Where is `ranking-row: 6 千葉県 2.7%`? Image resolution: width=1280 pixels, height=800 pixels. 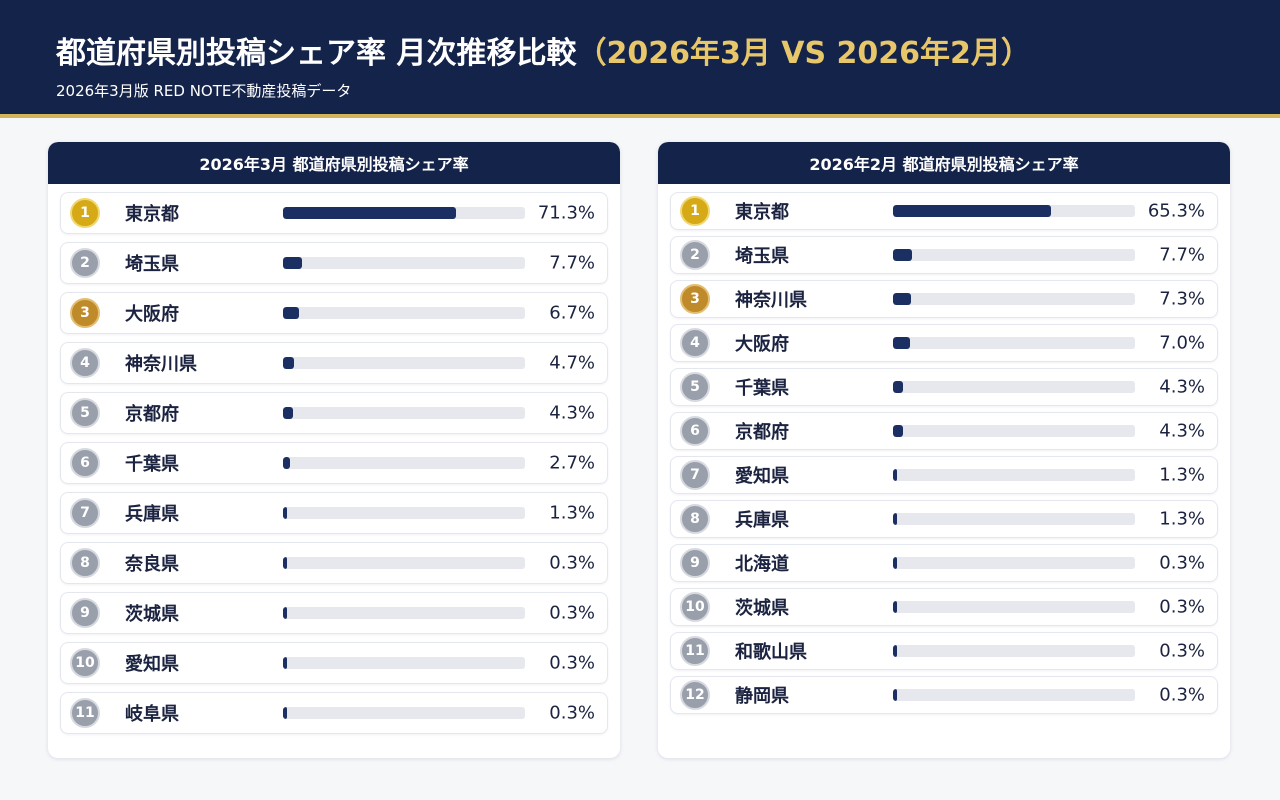
ranking-row: 6 千葉県 2.7% is located at coordinates (334, 463).